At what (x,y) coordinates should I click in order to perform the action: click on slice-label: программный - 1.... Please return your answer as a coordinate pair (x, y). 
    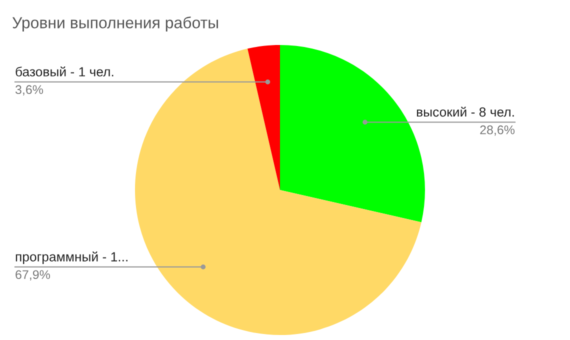
    Looking at the image, I should click on (72, 258).